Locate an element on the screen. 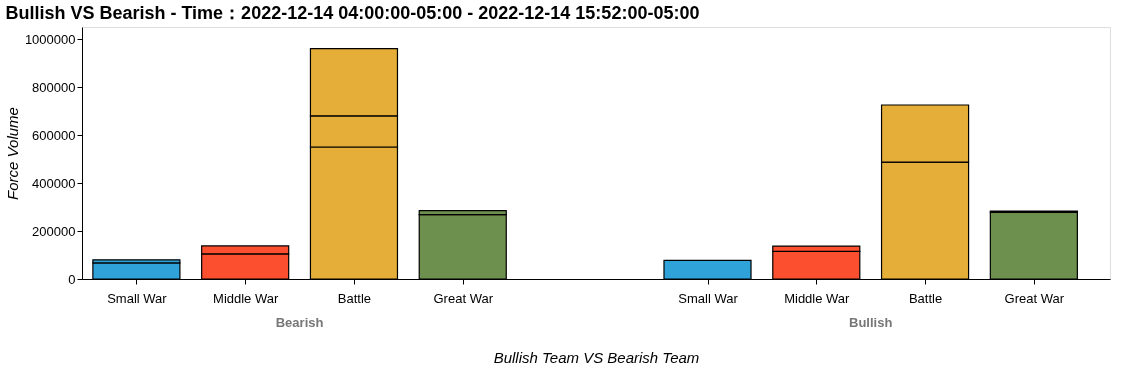 This screenshot has height=375, width=1125. x-axis-title: Bullish Team VS Bearish Team is located at coordinates (596, 357).